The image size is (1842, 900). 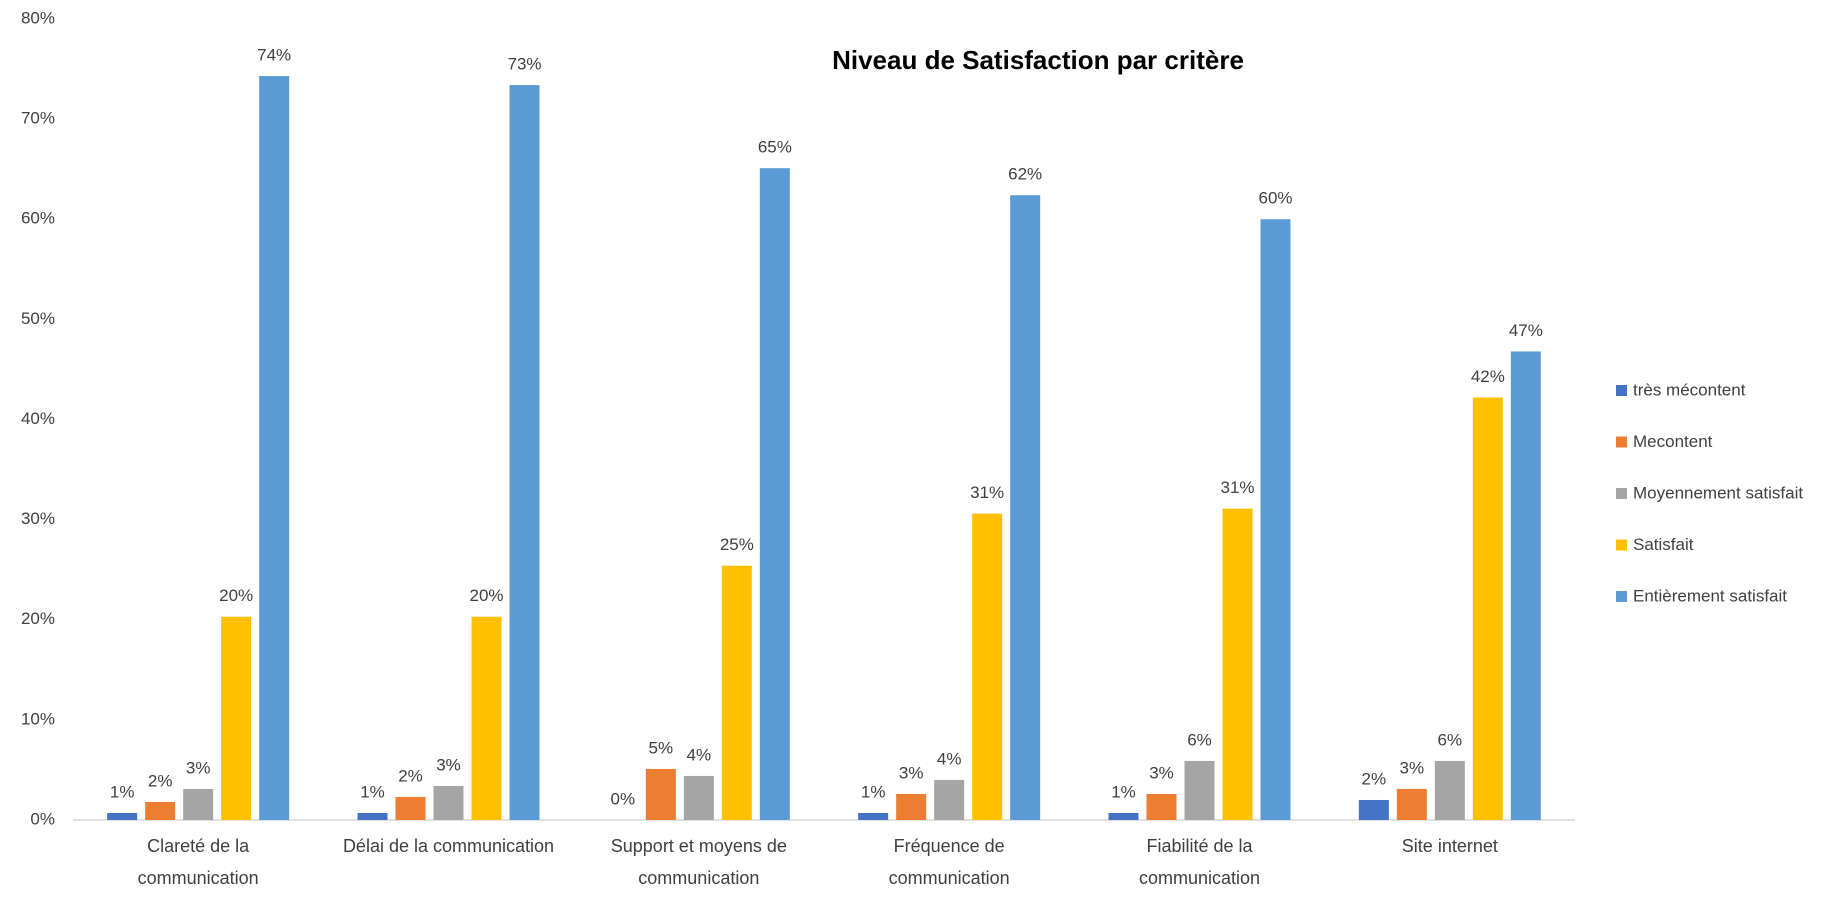 I want to click on x-tick-label: Fiabilité de la communication, so click(x=1199, y=862).